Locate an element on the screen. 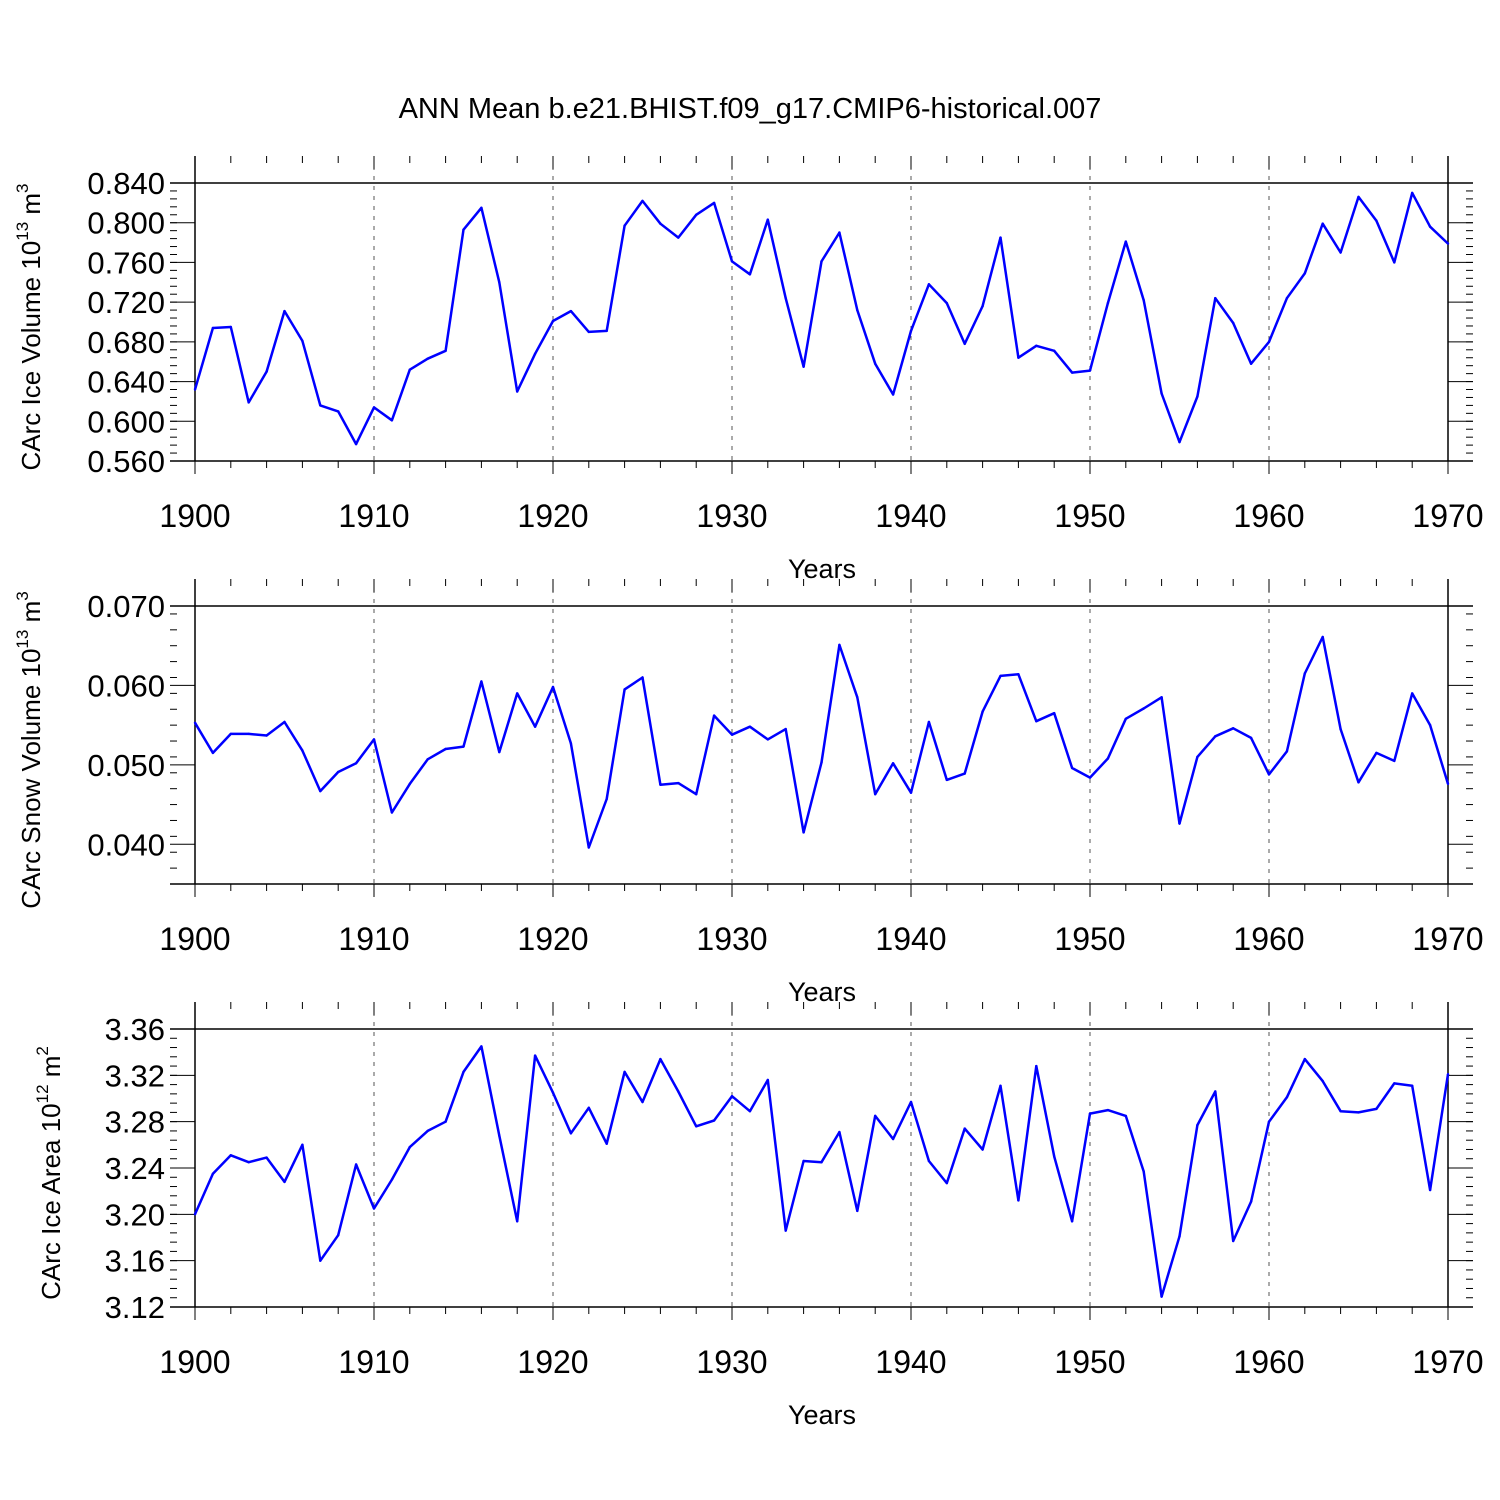 The height and width of the screenshot is (1500, 1500). x-tick-label: 1930 is located at coordinates (731, 1362).